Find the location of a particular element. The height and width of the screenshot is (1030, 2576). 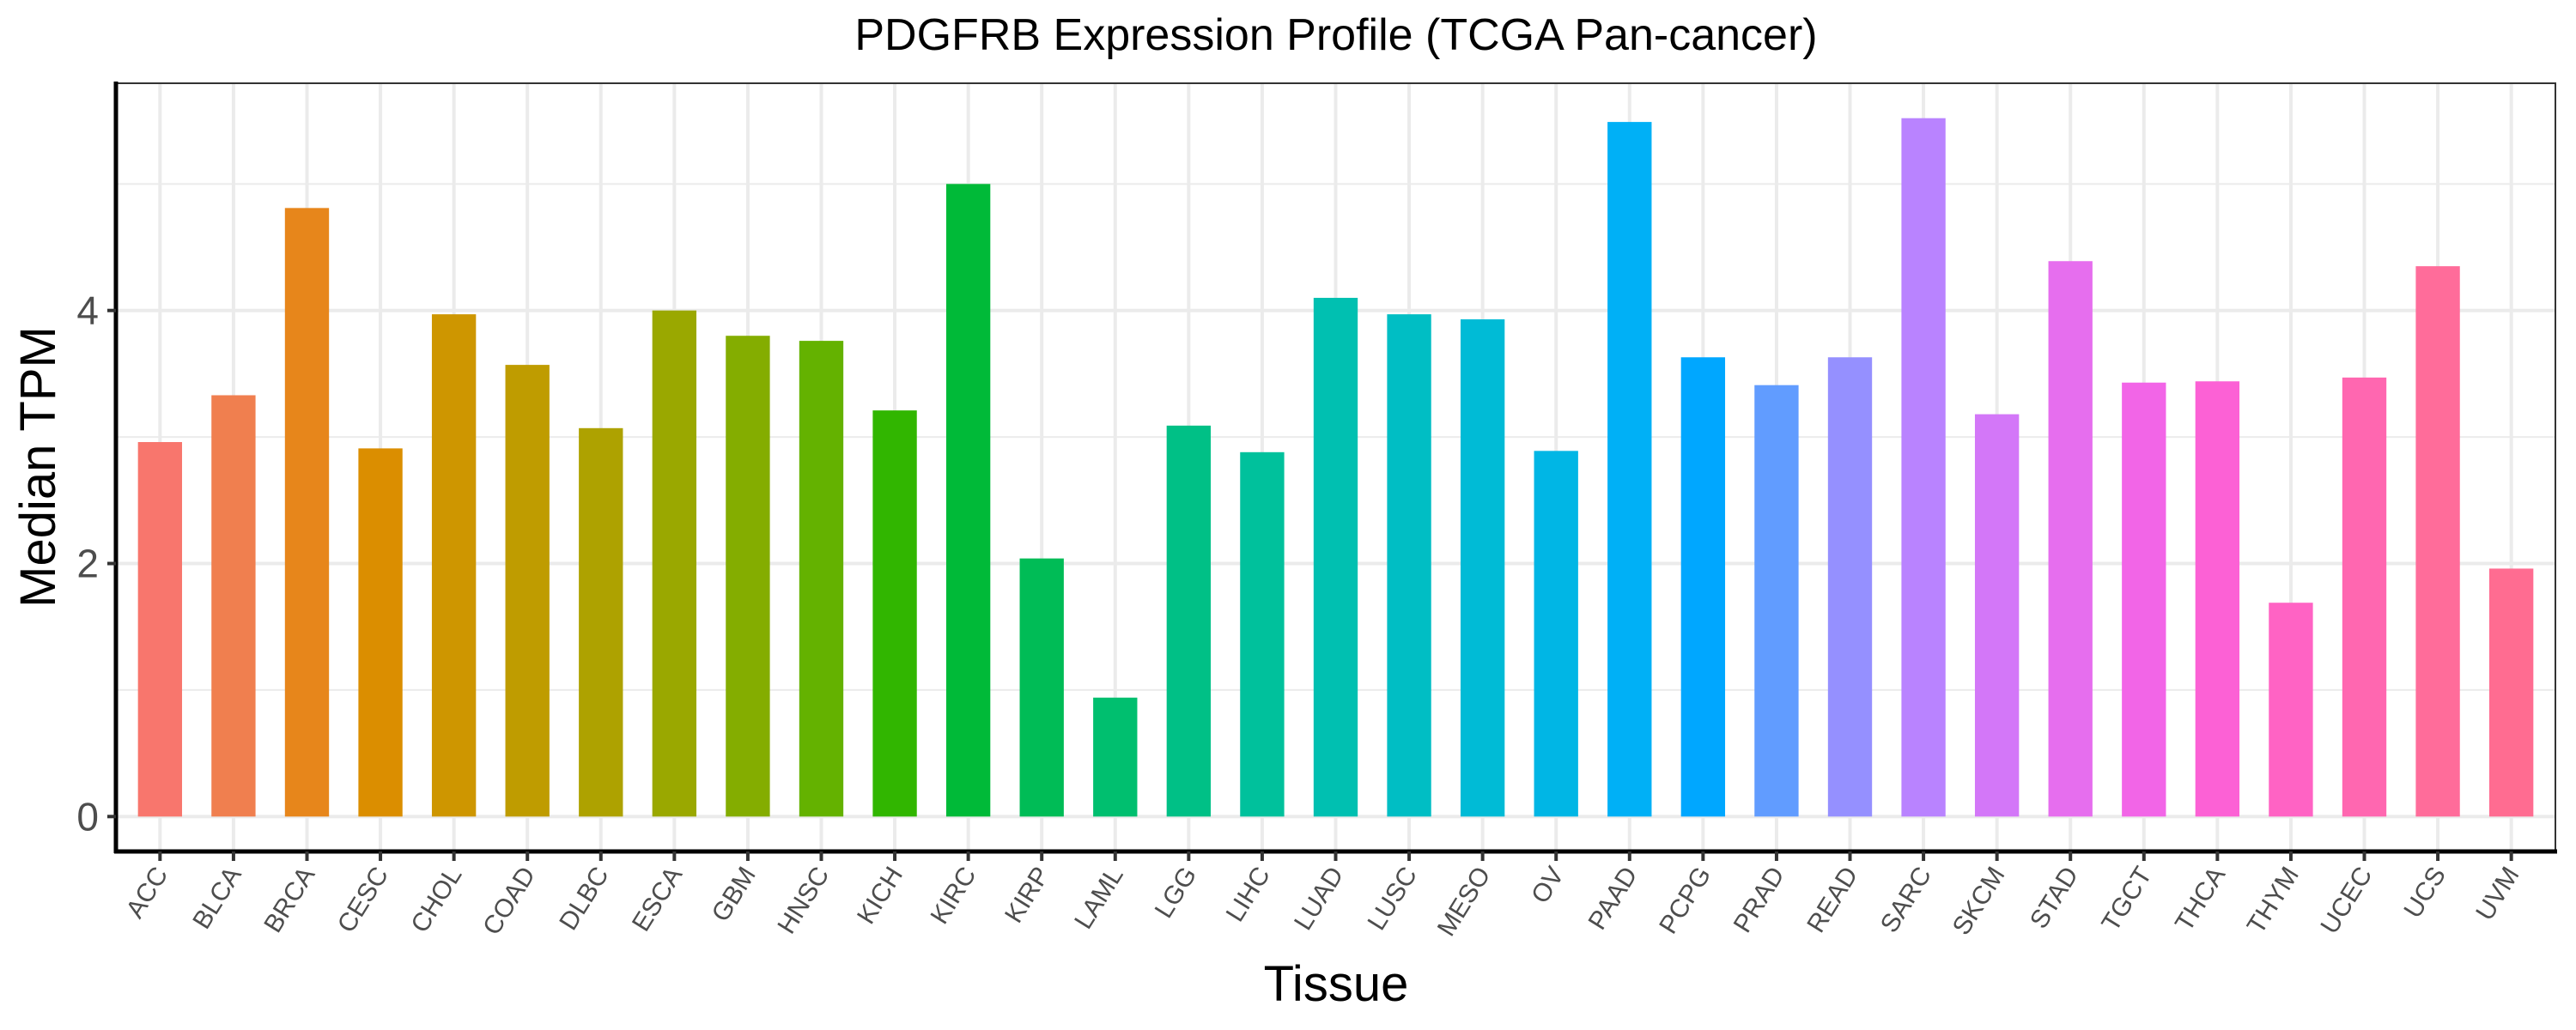

x-tick-label: COAD is located at coordinates (509, 901).